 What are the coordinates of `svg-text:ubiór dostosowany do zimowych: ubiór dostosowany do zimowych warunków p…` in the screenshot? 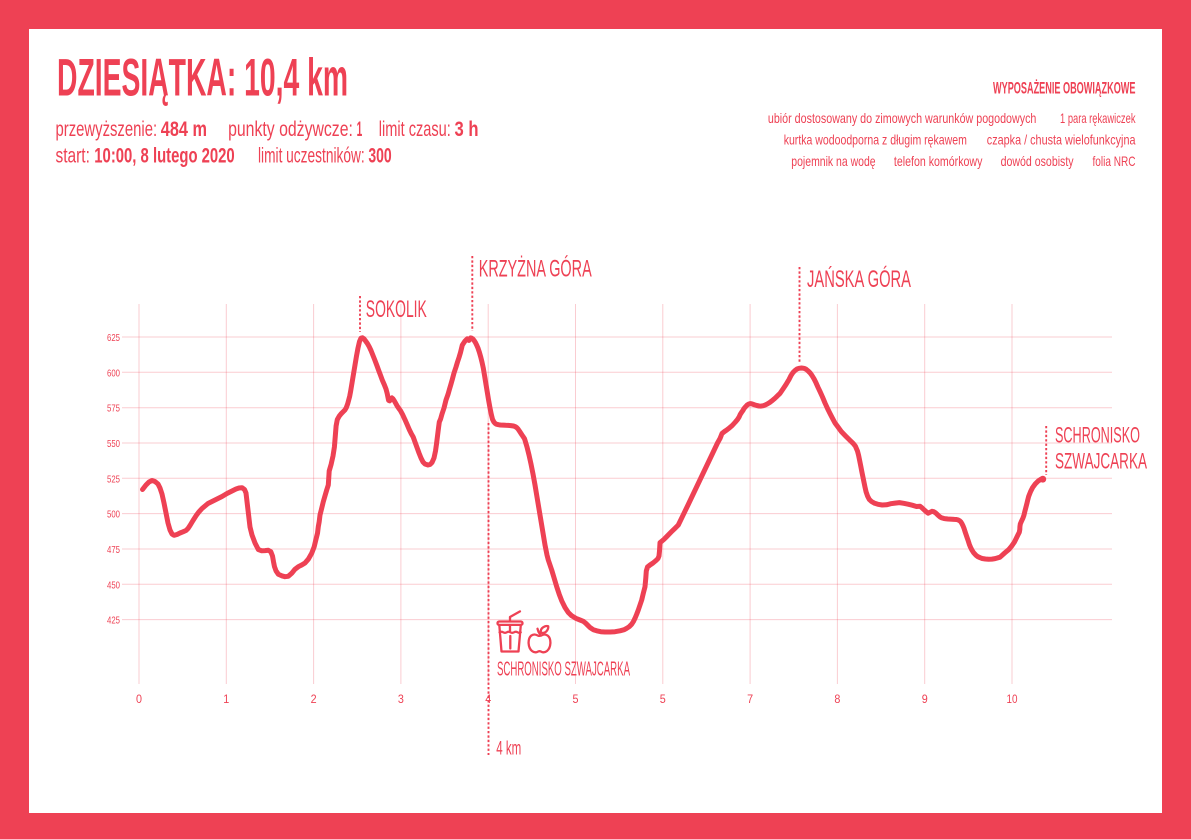 It's located at (902, 118).